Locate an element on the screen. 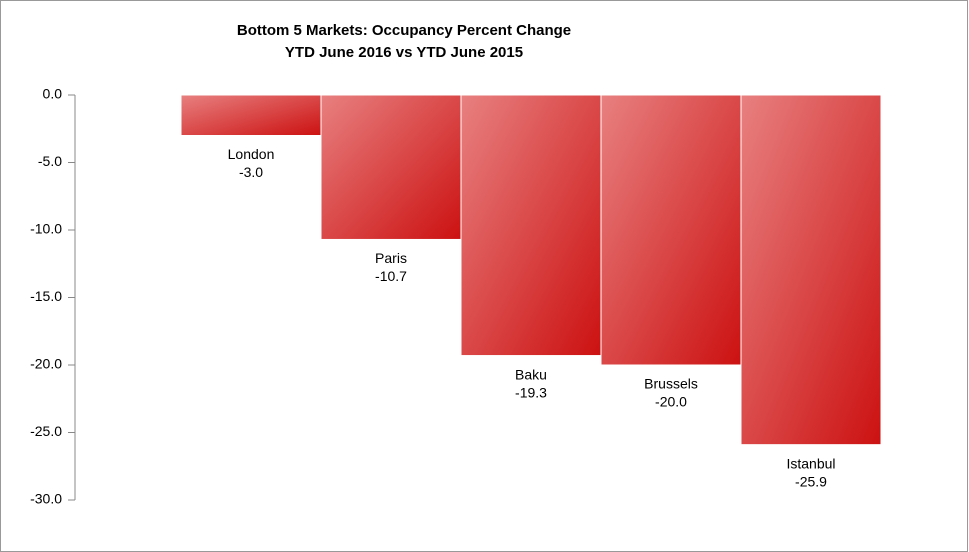 This screenshot has height=552, width=969. chart-subtitle: YTD June 2016 vs YTD June 2015 is located at coordinates (404, 52).